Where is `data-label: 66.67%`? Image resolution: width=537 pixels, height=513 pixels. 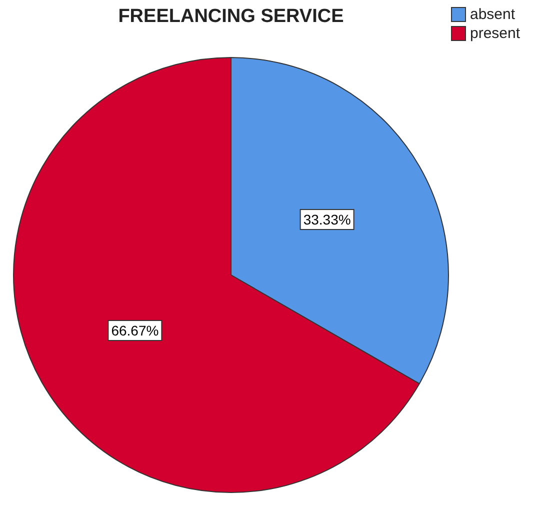
data-label: 66.67% is located at coordinates (135, 330).